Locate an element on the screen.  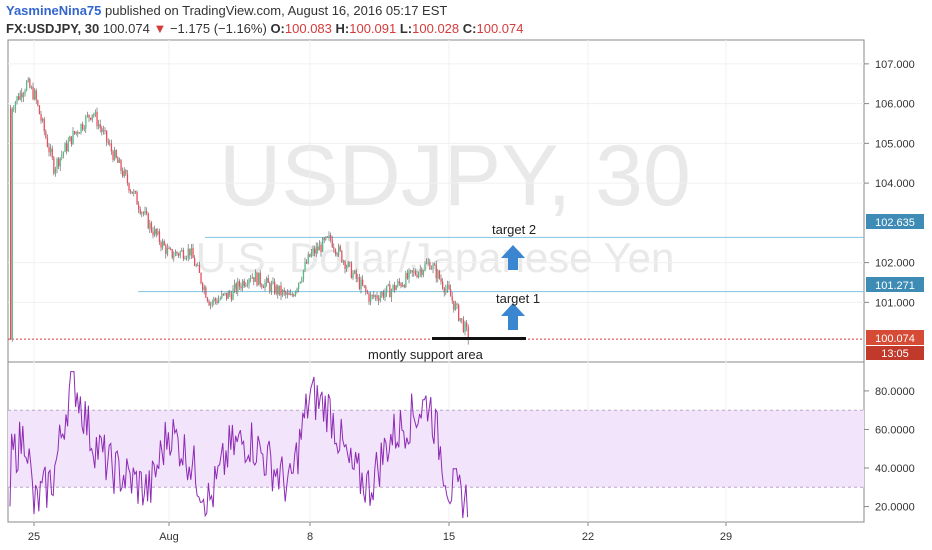
rsi-tick-label: 20.0000 is located at coordinates (895, 508).